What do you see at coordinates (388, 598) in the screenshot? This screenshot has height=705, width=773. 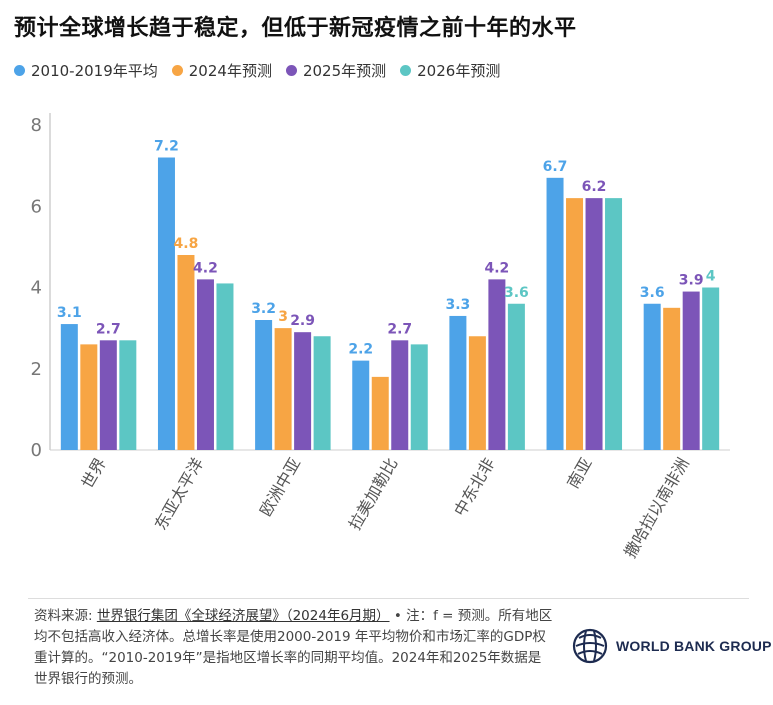 I see `divider` at bounding box center [388, 598].